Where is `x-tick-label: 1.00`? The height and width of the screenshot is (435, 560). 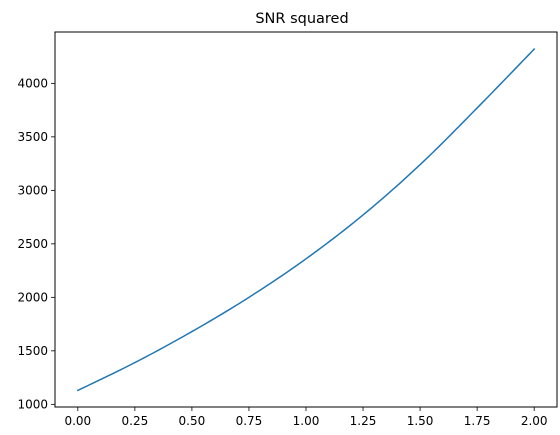 x-tick-label: 1.00 is located at coordinates (306, 421).